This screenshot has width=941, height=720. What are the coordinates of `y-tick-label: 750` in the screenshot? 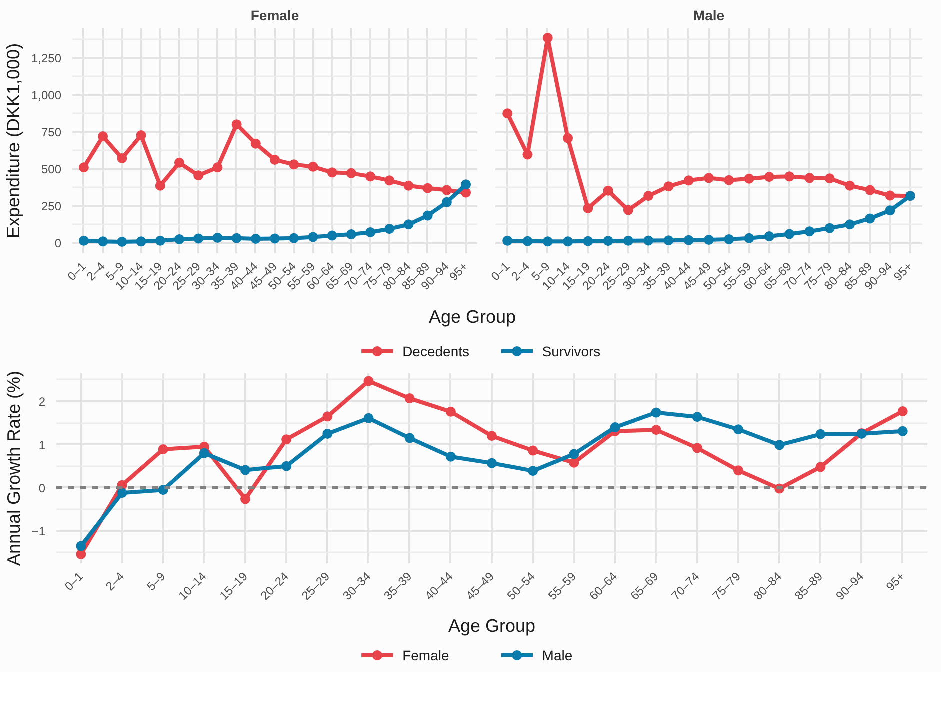 It's located at (51, 133).